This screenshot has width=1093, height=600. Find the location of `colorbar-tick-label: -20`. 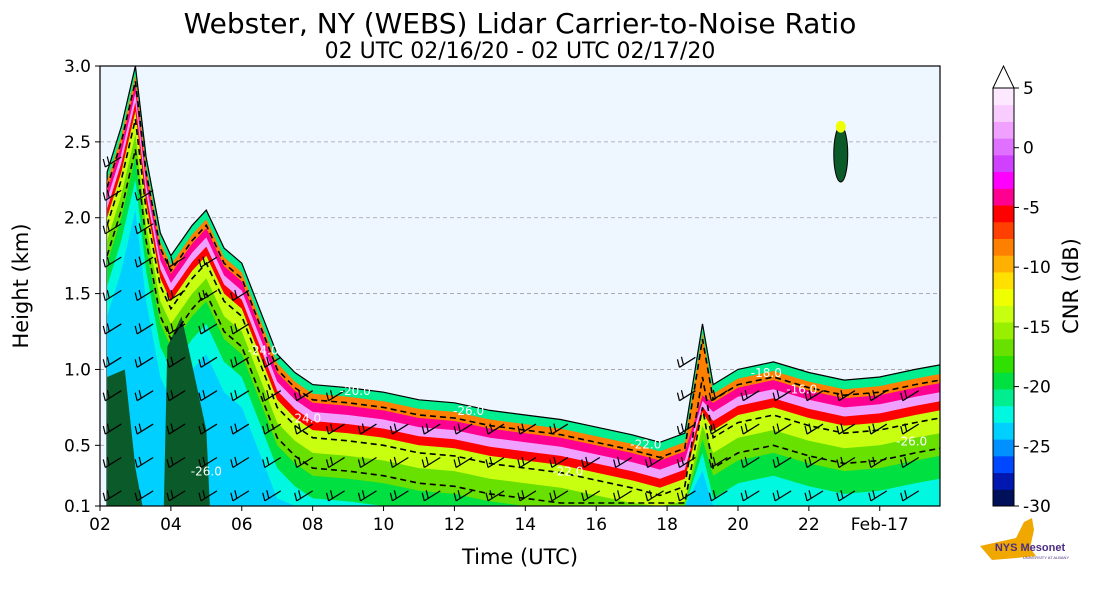

colorbar-tick-label: -20 is located at coordinates (1037, 388).